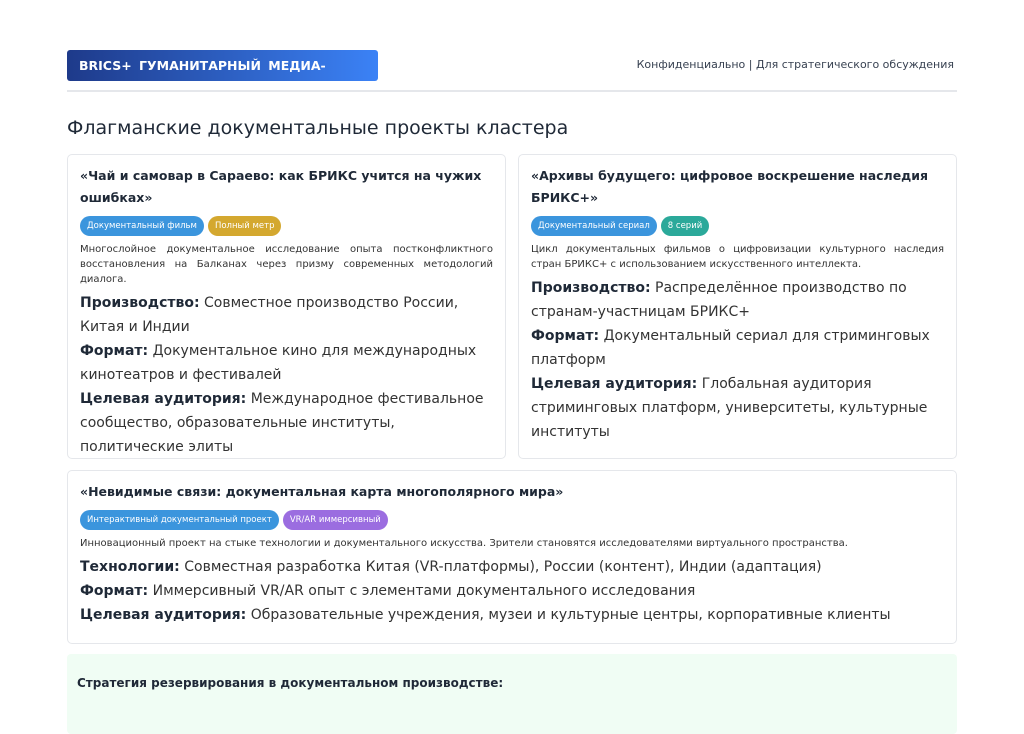 The width and height of the screenshot is (1024, 734). Describe the element at coordinates (286, 226) in the screenshot. I see `badge-row: Документальный фильм Полный метр` at that location.